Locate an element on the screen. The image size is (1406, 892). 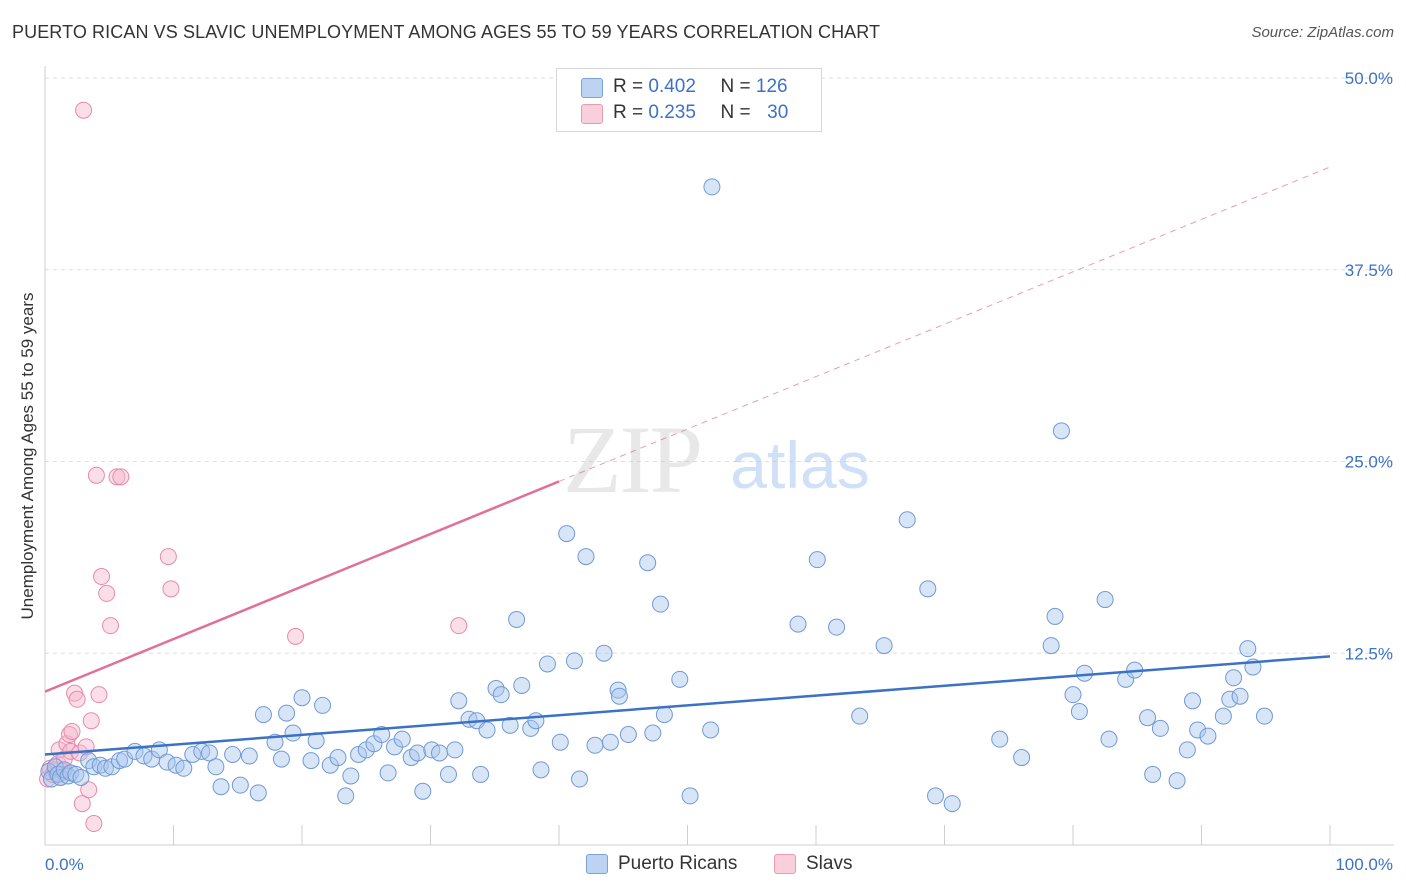
legend-swatch-blue is located at coordinates (592, 88).